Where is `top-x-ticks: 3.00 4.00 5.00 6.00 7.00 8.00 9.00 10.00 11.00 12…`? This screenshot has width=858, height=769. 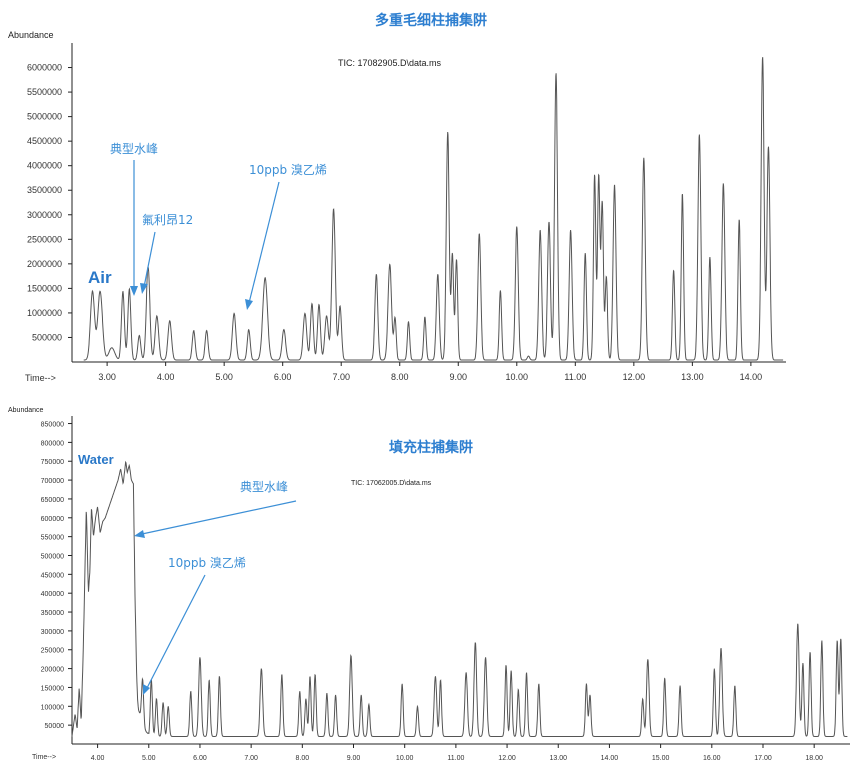
top-x-ticks: 3.00 4.00 5.00 6.00 7.00 8.00 9.00 10.00 11.00 12… is located at coordinates (430, 372).